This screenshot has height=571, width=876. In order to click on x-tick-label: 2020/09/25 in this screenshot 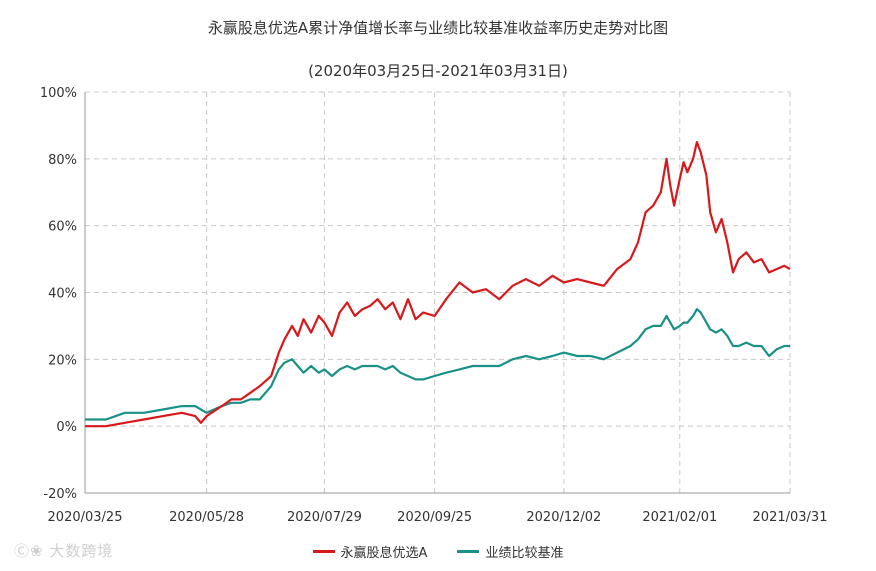, I will do `click(434, 517)`.